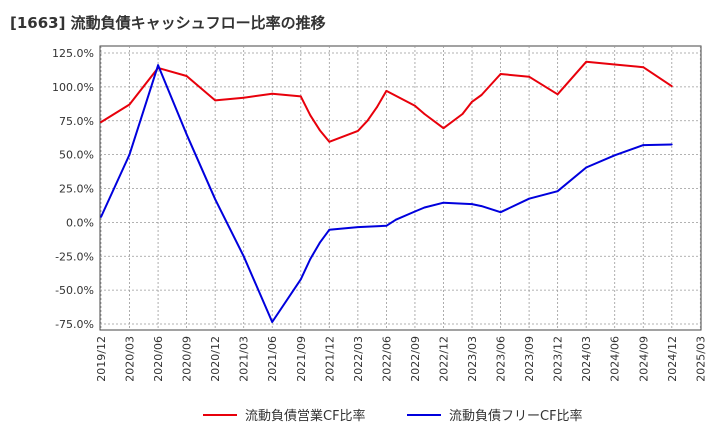  I want to click on x-tick-label: 2023/09, so click(529, 359).